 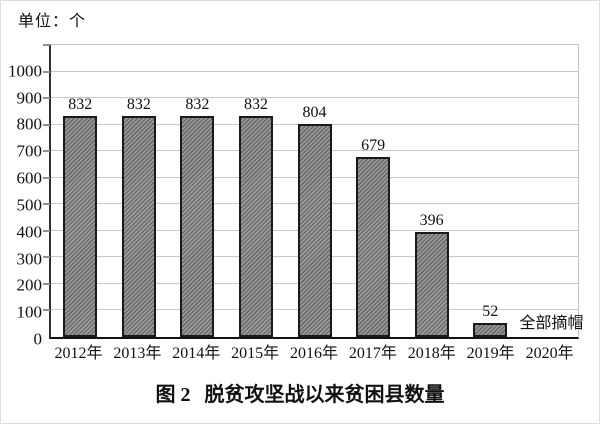 What do you see at coordinates (52, 21) in the screenshot?
I see `unit-label: 单位：个` at bounding box center [52, 21].